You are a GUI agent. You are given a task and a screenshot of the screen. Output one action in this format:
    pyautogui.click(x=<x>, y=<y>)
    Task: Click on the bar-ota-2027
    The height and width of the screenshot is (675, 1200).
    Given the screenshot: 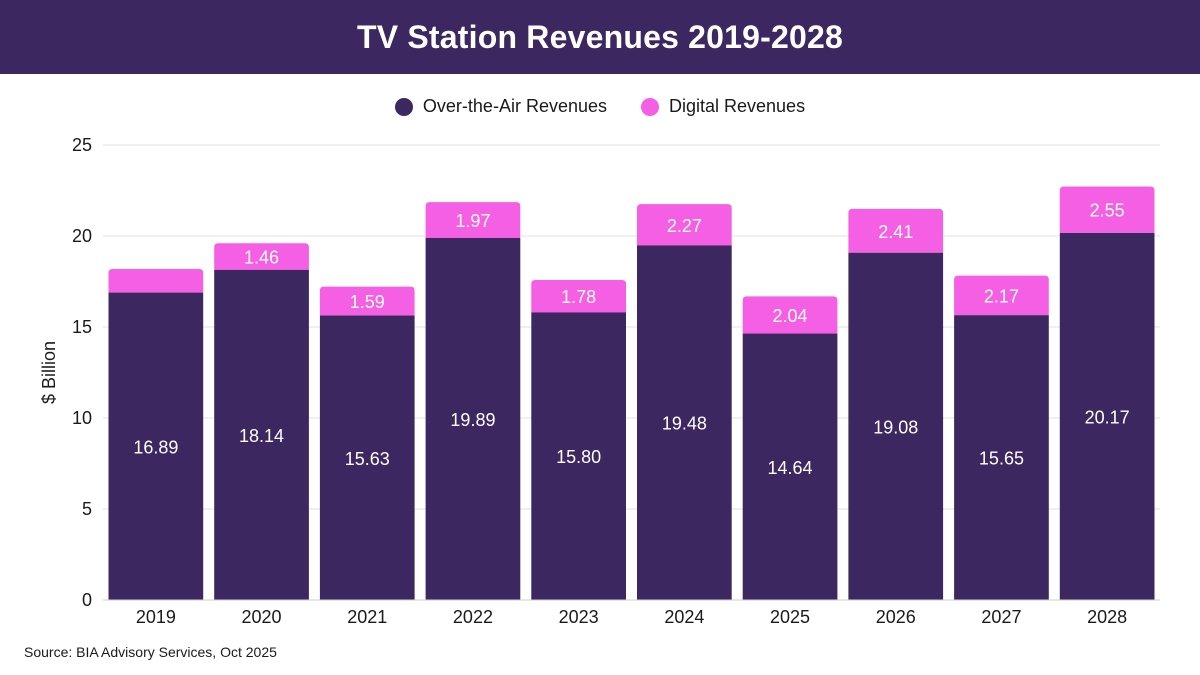 What is the action you would take?
    pyautogui.click(x=1001, y=457)
    